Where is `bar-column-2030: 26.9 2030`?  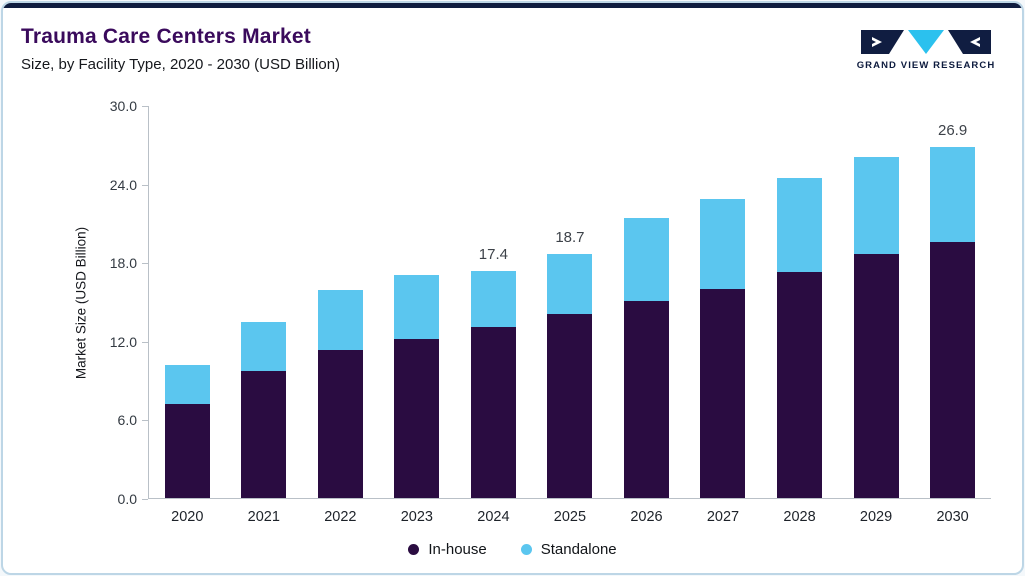
bar-column-2030: 26.9 2030 is located at coordinates (953, 315).